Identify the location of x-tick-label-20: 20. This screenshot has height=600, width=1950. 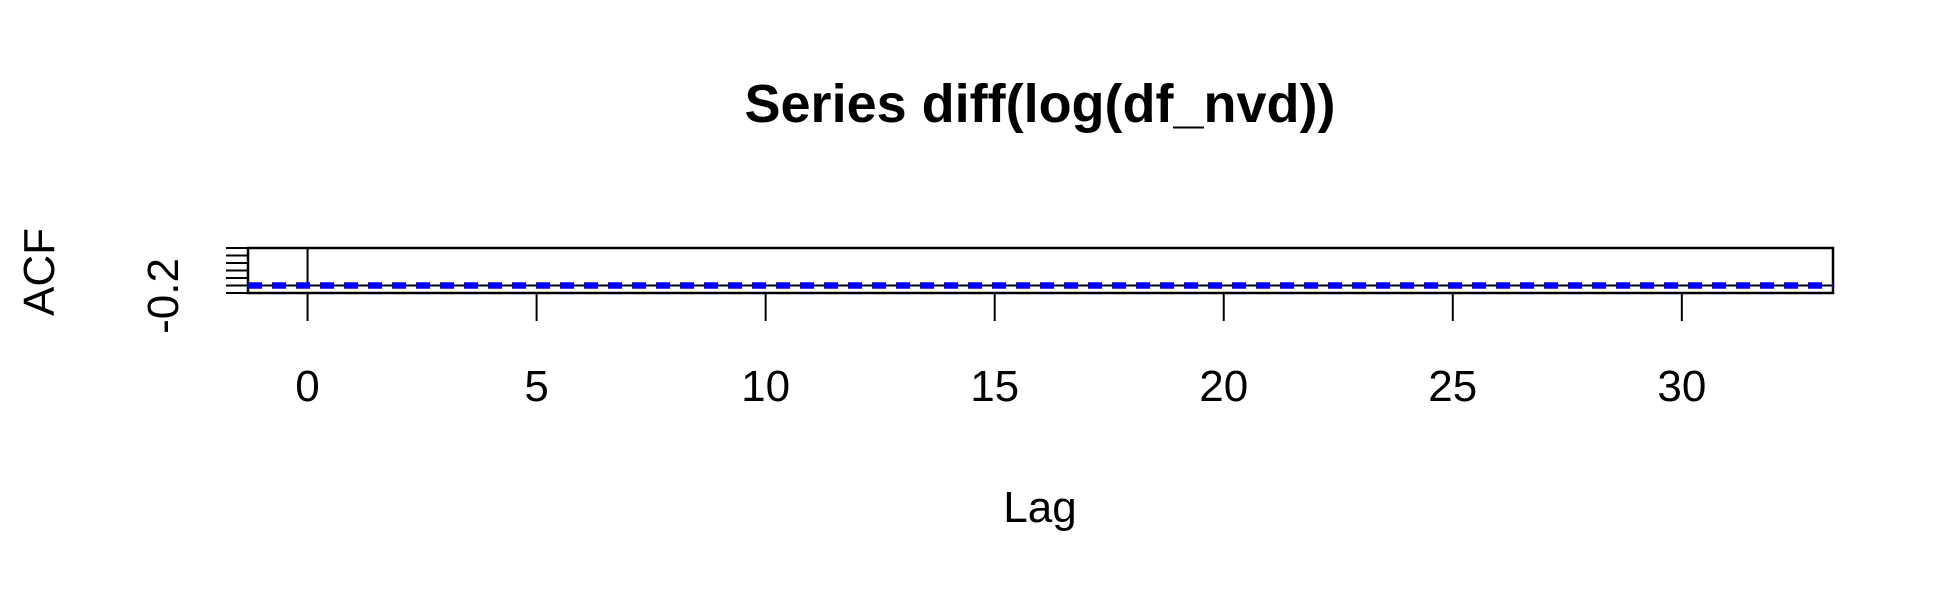
(1223, 386).